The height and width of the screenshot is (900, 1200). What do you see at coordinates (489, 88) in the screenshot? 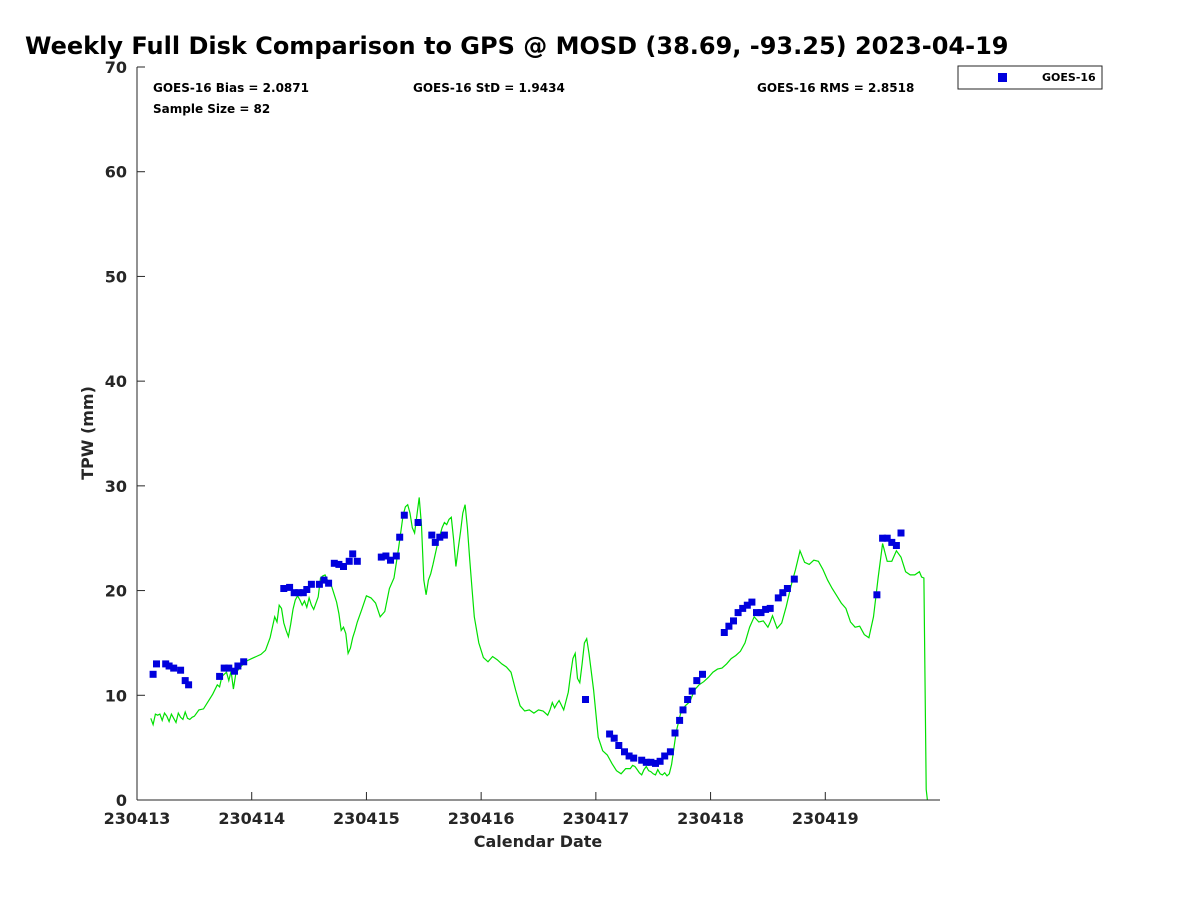
I see `std-stat: GOES-16 StD = 1.9434` at bounding box center [489, 88].